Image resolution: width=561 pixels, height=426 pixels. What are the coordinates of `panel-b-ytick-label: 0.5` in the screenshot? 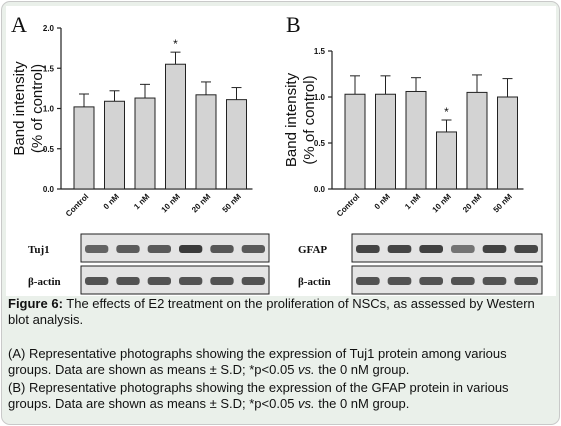 It's located at (320, 143).